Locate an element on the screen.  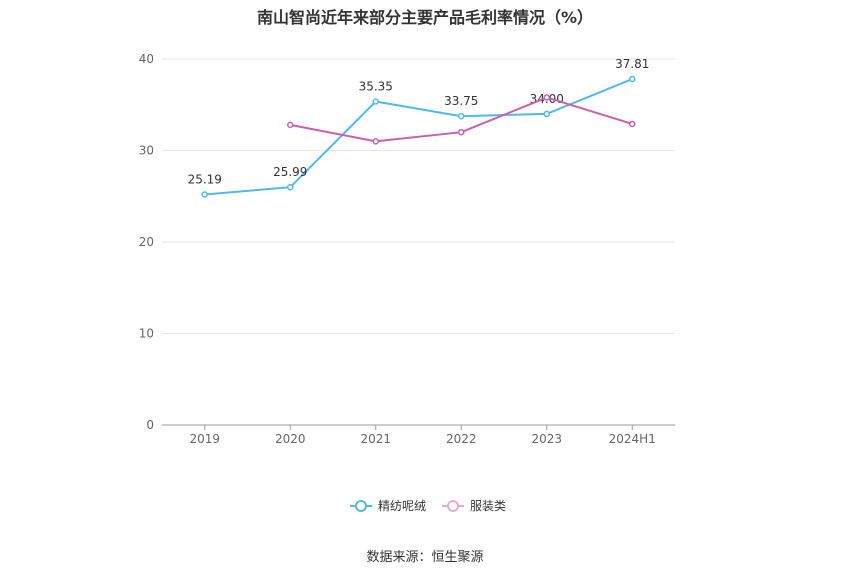
legend-label: 服装类 is located at coordinates (488, 506).